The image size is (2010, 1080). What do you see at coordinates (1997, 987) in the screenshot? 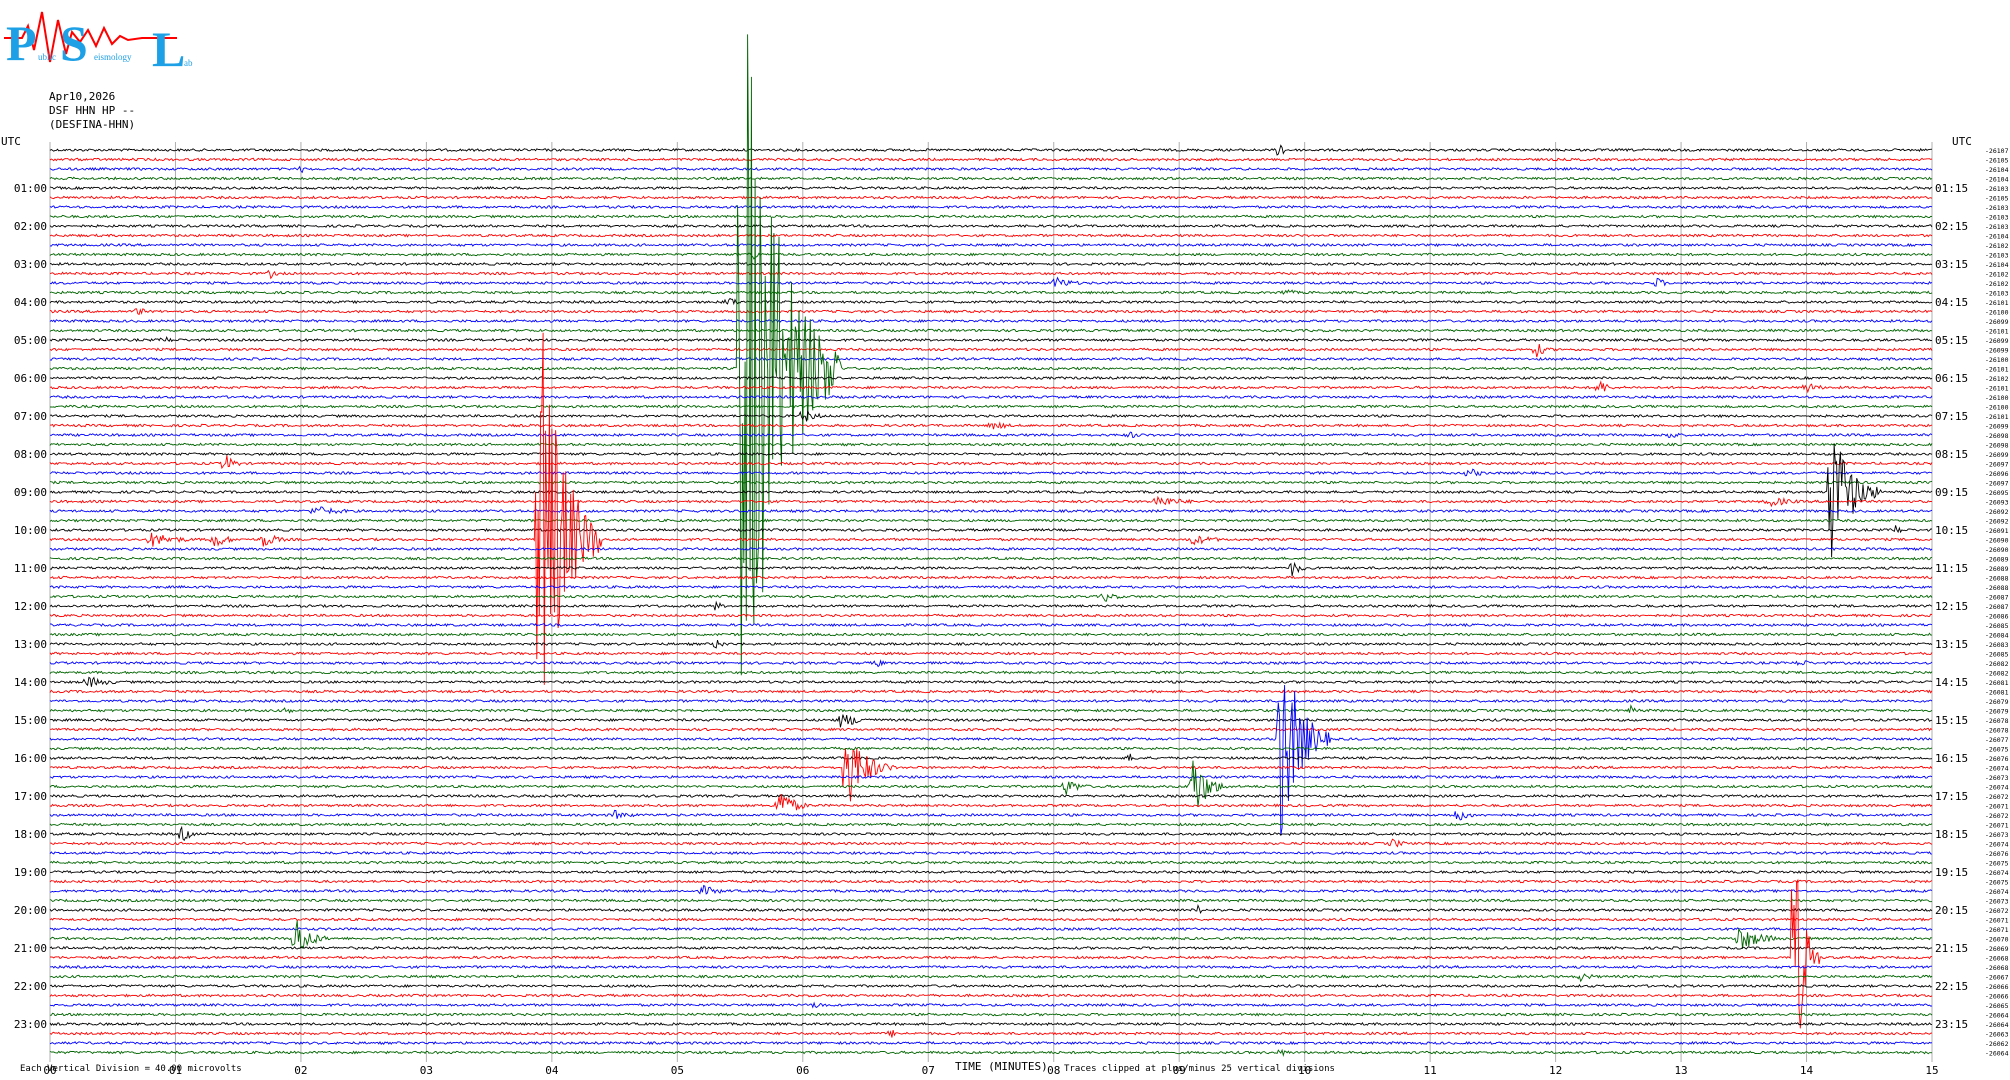
I see `row-count-label: -26066` at bounding box center [1997, 987].